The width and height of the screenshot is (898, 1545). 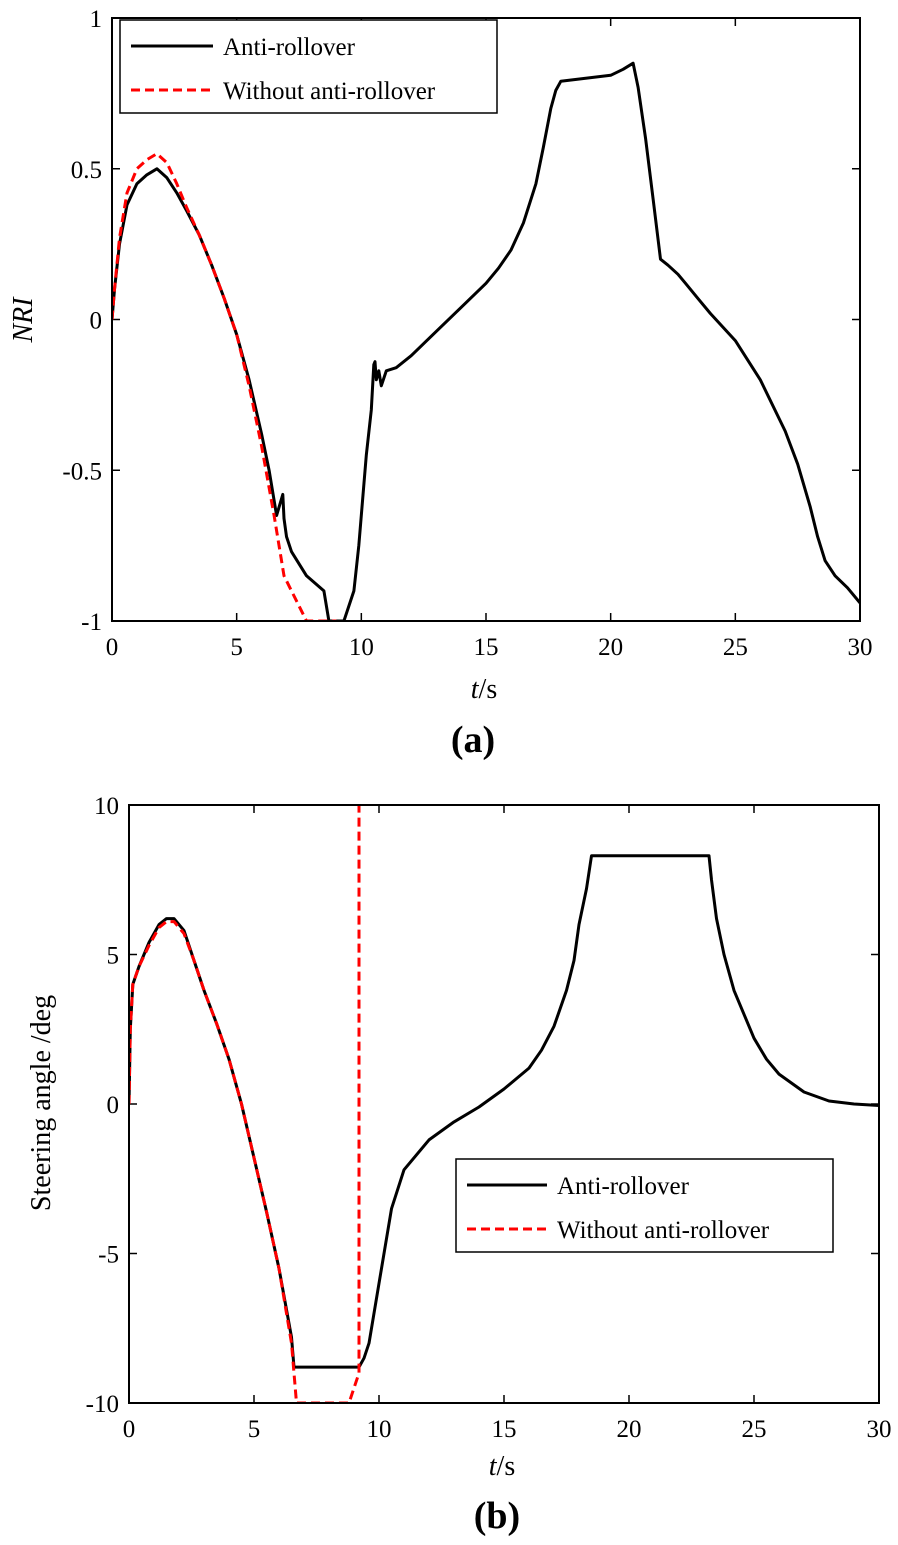 I want to click on y-tick-label: -0.5, so click(x=82, y=471).